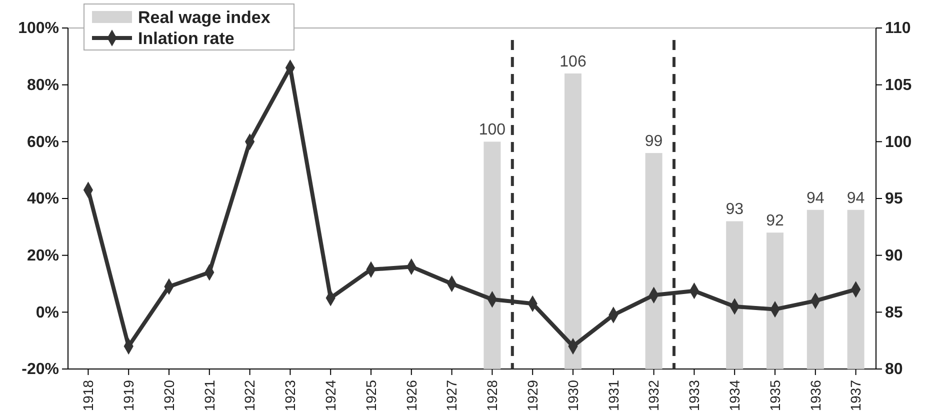  I want to click on x-tick-label: 1923, so click(290, 396).